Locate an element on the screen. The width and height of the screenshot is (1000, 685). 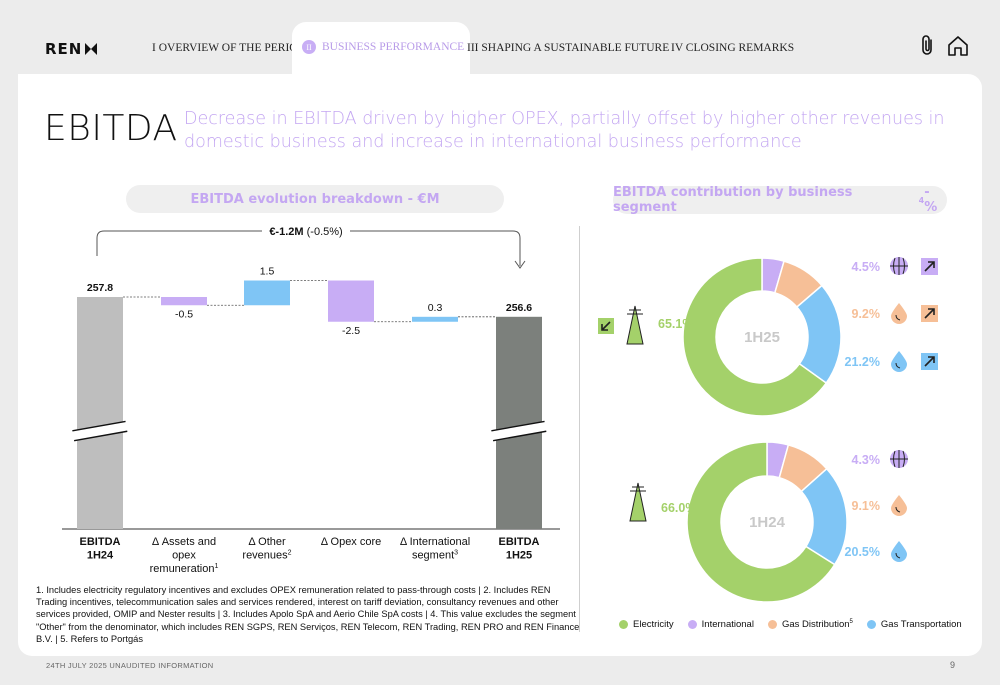
legend-item-electricity: Electricity is located at coordinates (646, 624).